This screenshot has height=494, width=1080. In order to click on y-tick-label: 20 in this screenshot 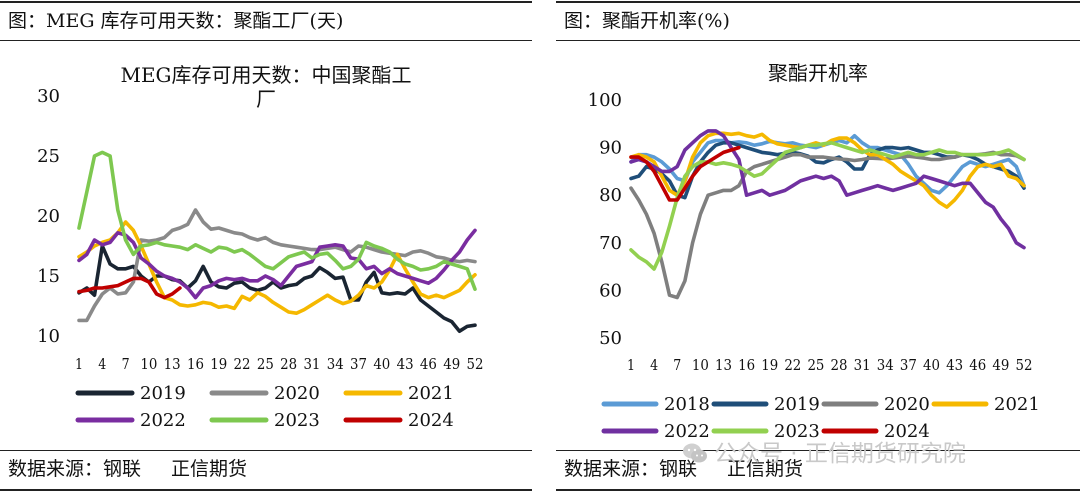, I will do `click(48, 216)`.